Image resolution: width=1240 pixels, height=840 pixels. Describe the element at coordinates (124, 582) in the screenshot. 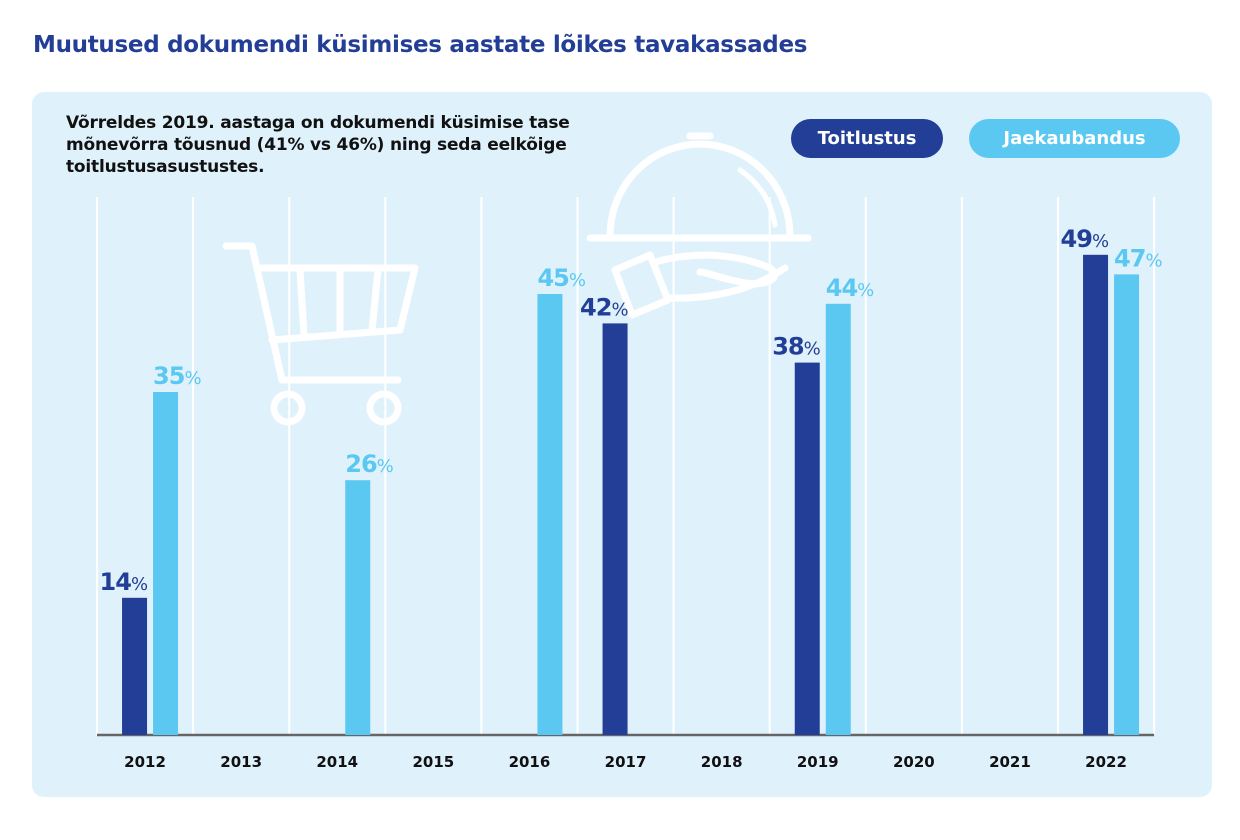

I see `data-label: 14%` at that location.